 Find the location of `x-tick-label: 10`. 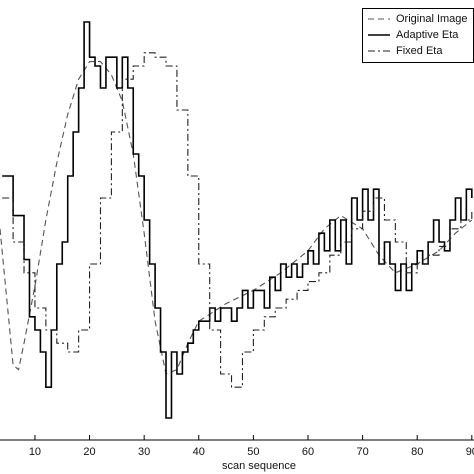

x-tick-label: 10 is located at coordinates (35, 452).